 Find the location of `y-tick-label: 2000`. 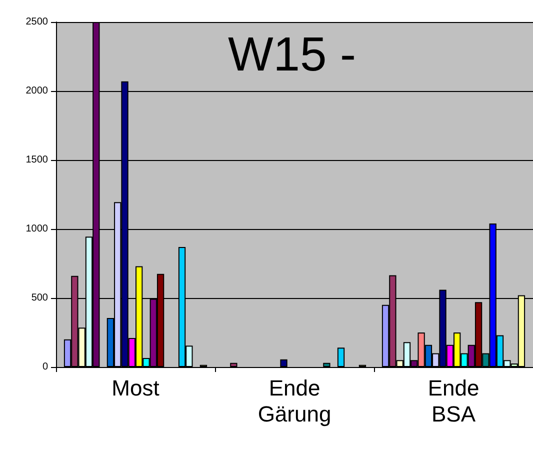

y-tick-label: 2000 is located at coordinates (37, 91).